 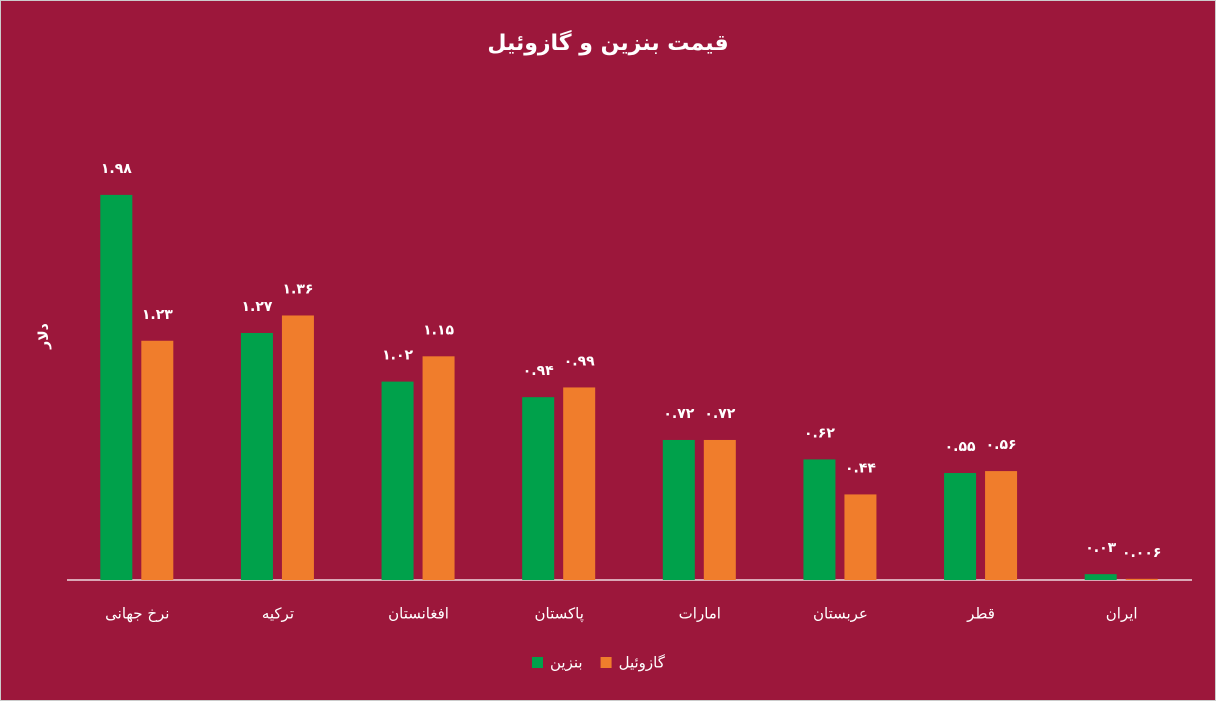 What do you see at coordinates (960, 447) in the screenshot?
I see `data-label: ۰.۵۵` at bounding box center [960, 447].